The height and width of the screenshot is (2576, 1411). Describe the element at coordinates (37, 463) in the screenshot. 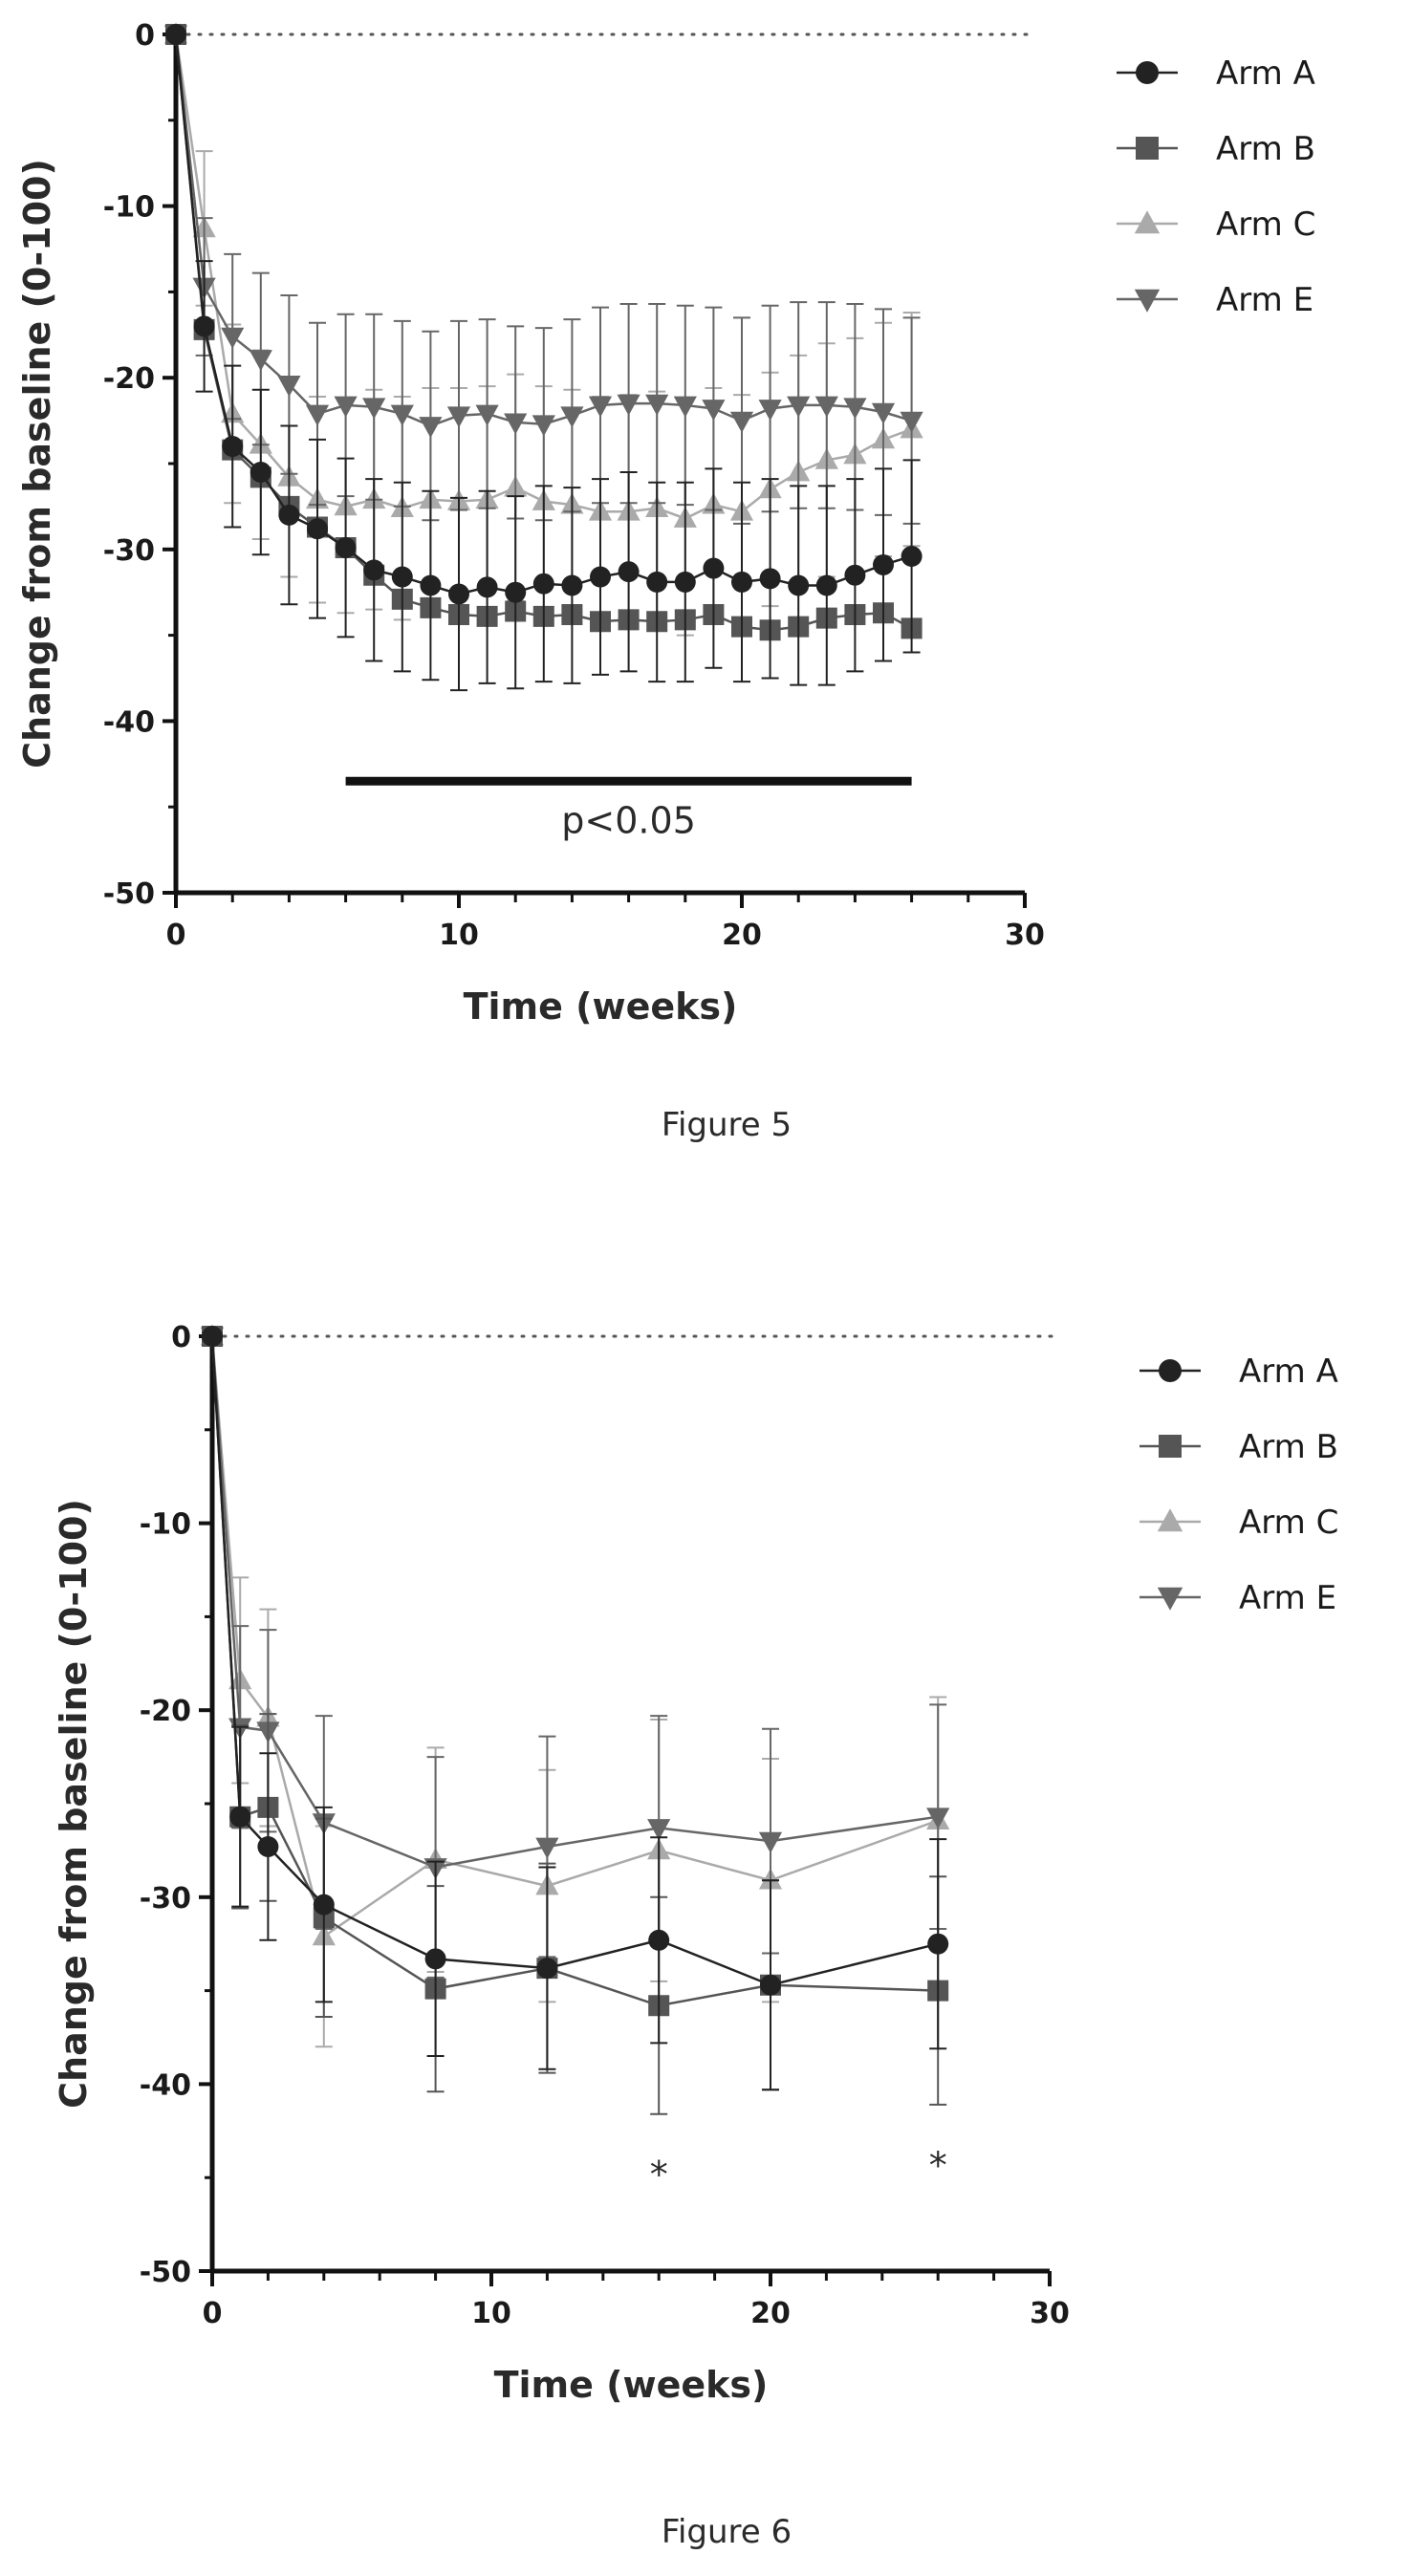

I see `y-axis-title: Change from baseline (0-100)` at that location.